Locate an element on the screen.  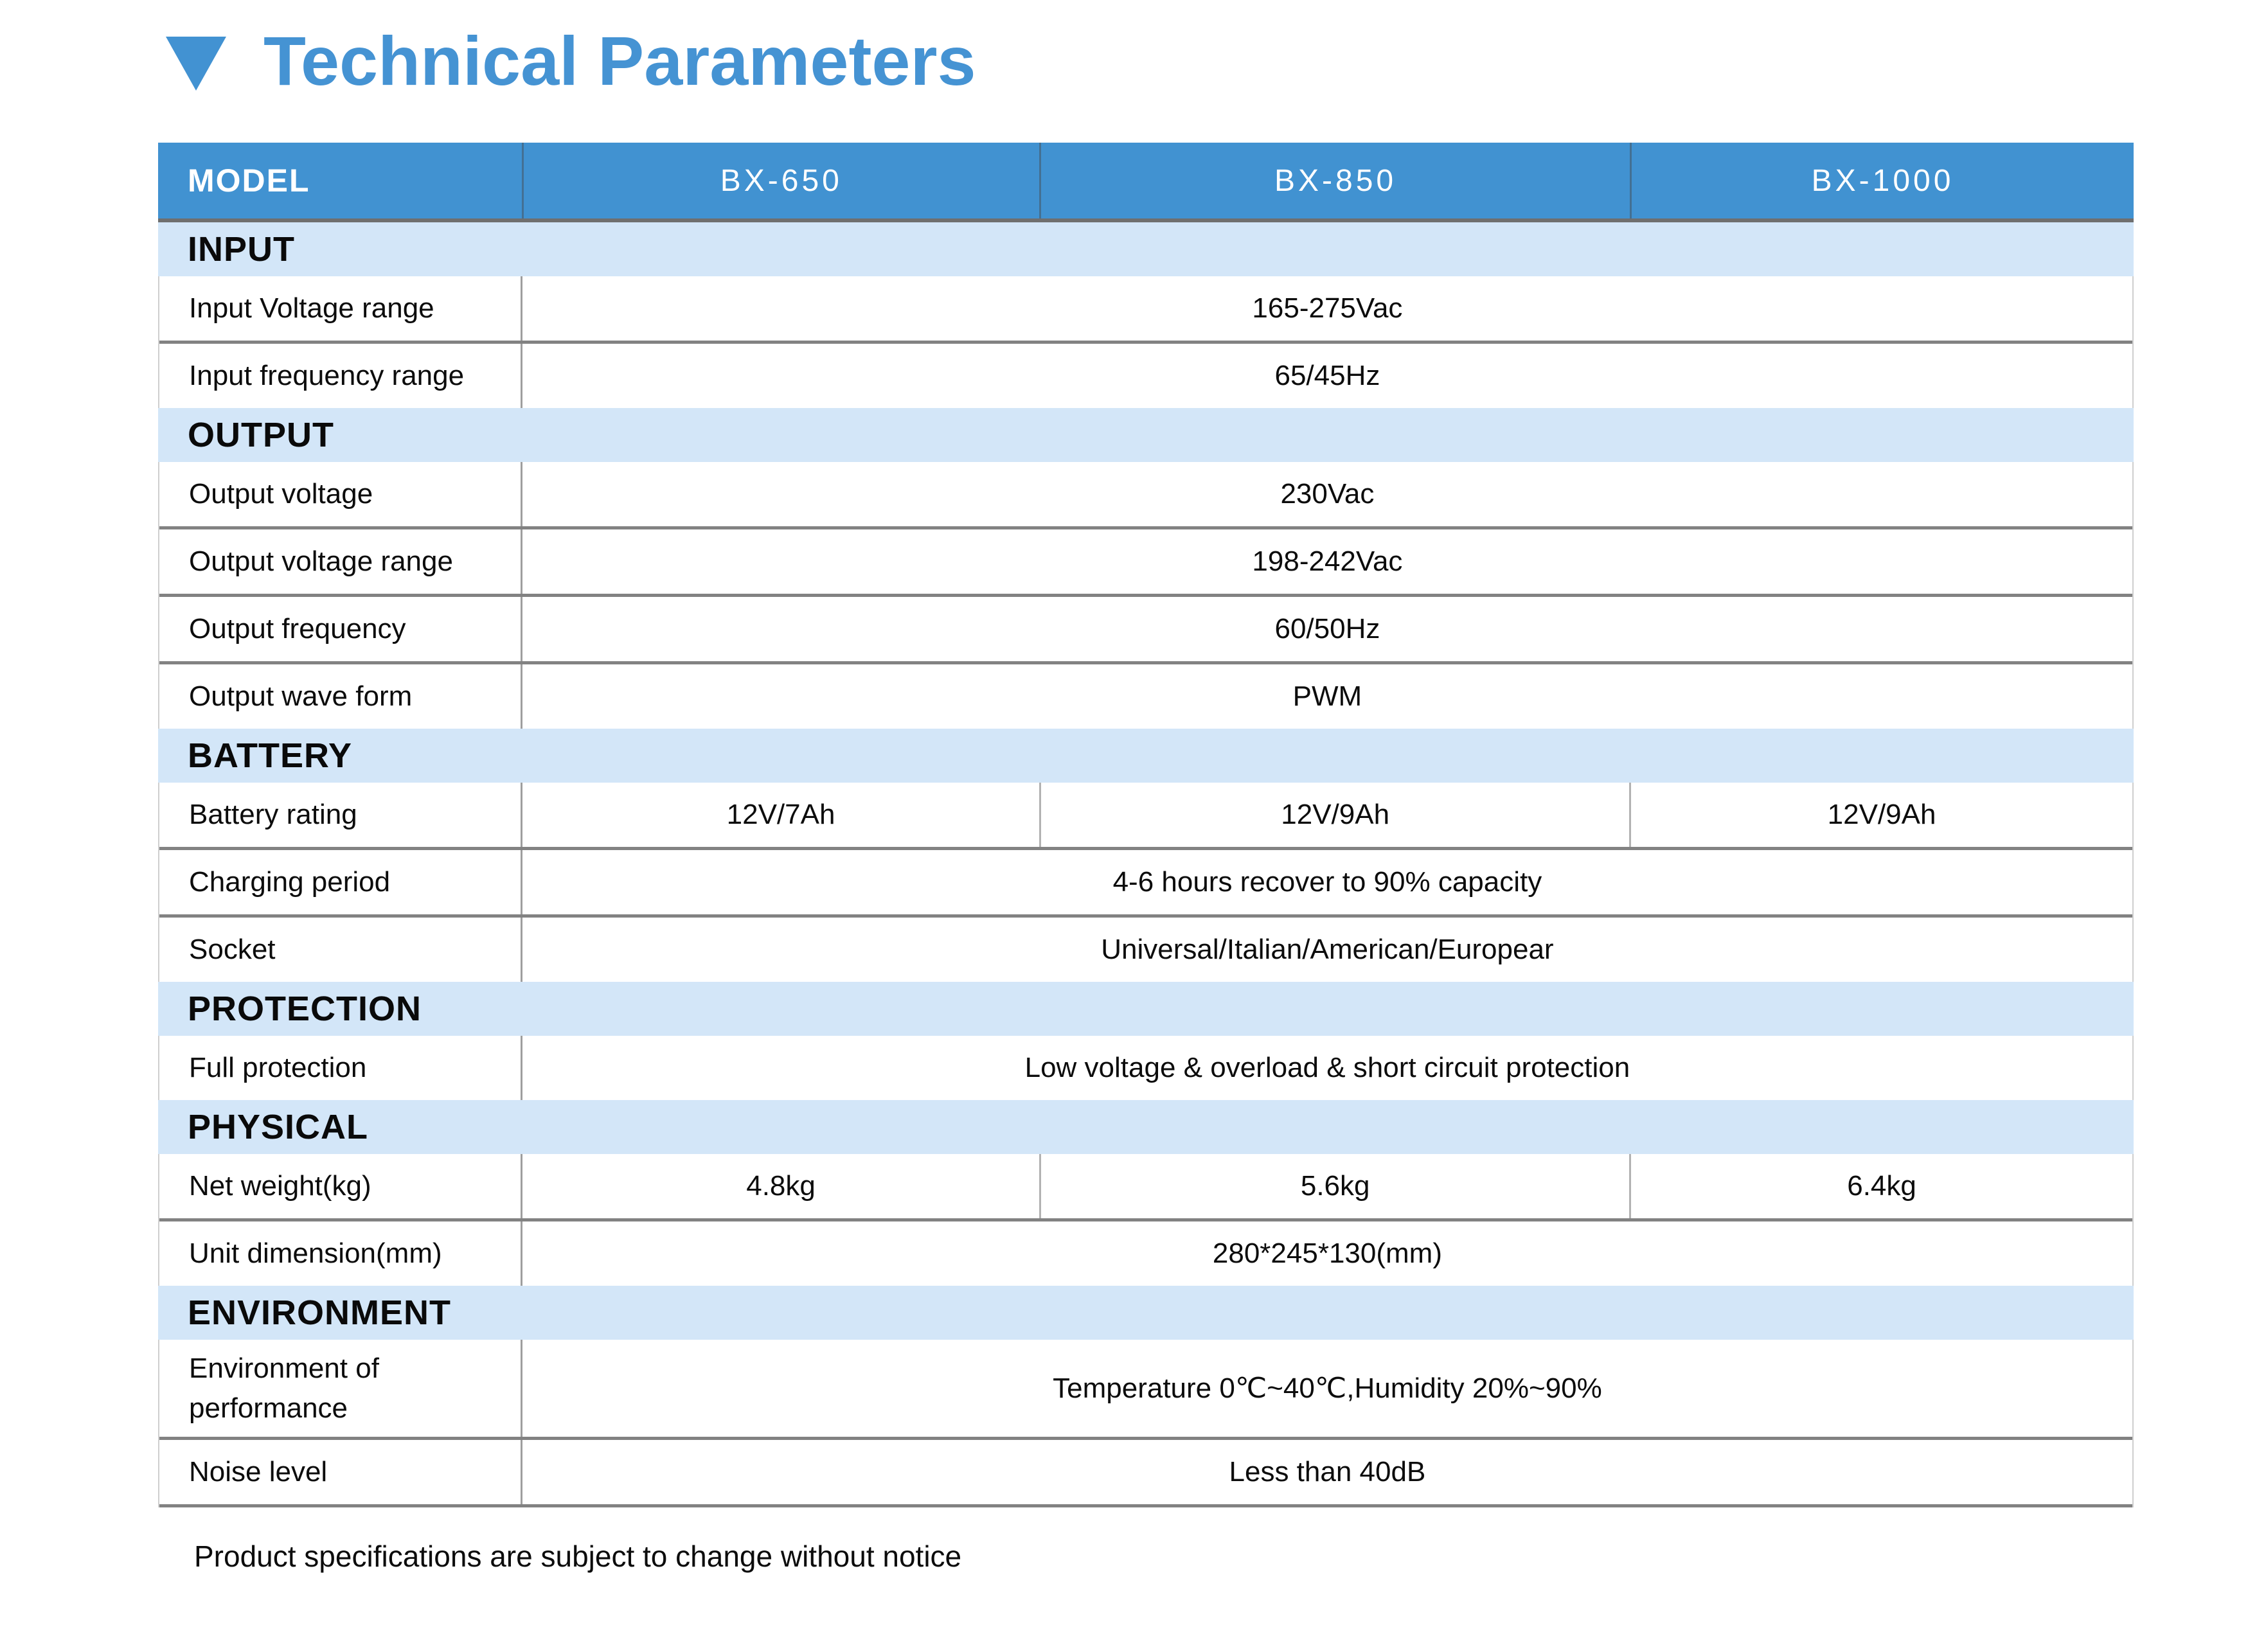
row-label: Environment of performance is located at coordinates (340, 1388).